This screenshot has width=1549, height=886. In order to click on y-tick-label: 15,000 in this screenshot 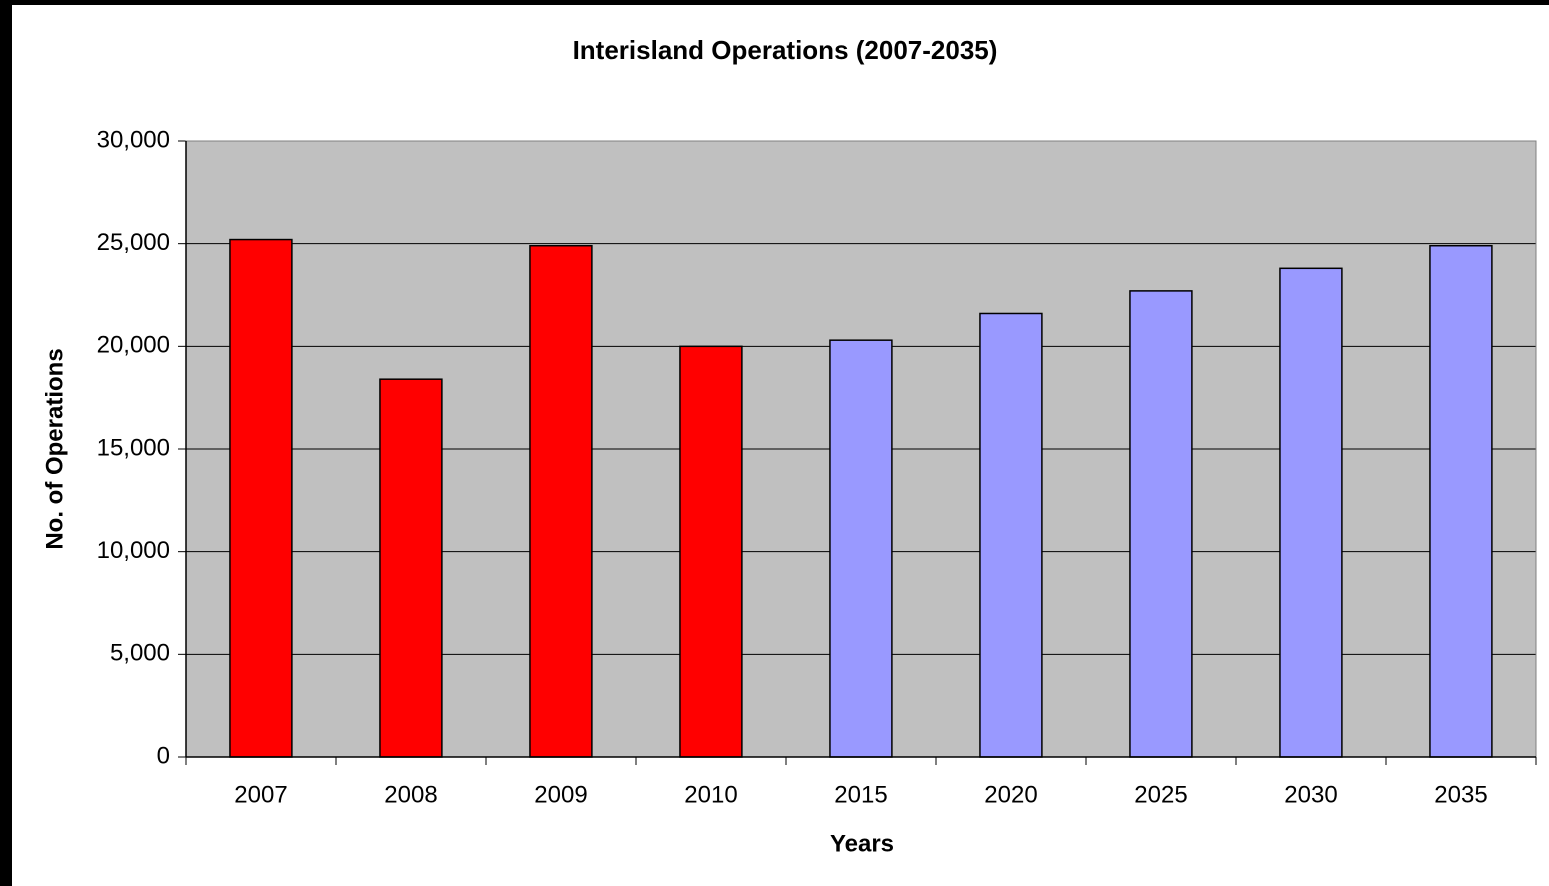, I will do `click(133, 447)`.